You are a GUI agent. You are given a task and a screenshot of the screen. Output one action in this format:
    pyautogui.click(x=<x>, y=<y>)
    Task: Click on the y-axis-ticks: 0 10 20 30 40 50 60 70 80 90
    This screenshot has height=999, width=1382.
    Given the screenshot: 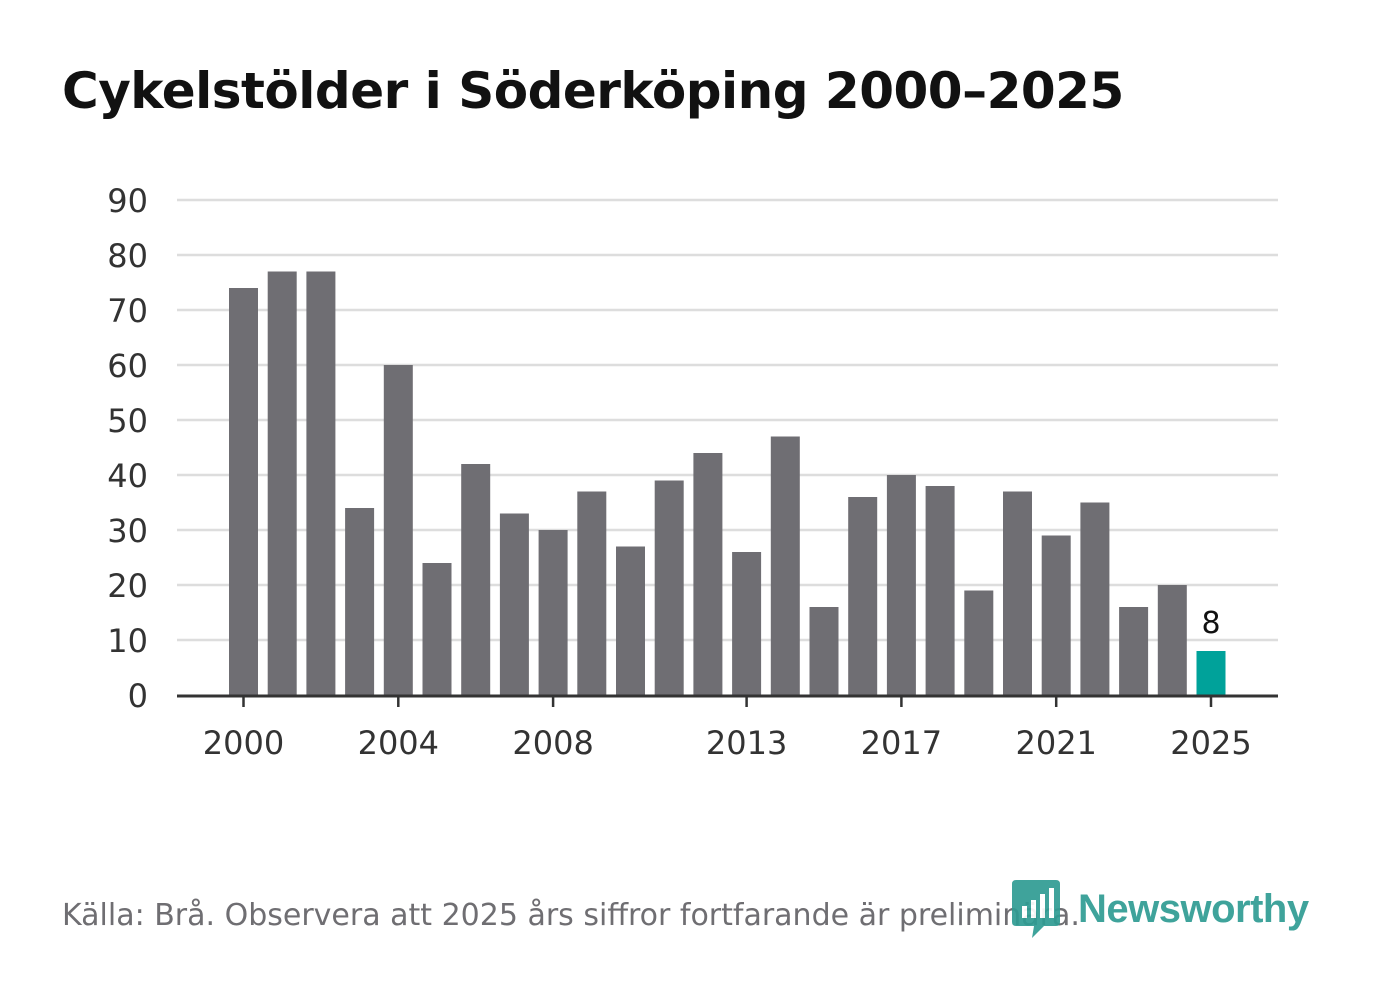 What is the action you would take?
    pyautogui.click(x=127, y=448)
    